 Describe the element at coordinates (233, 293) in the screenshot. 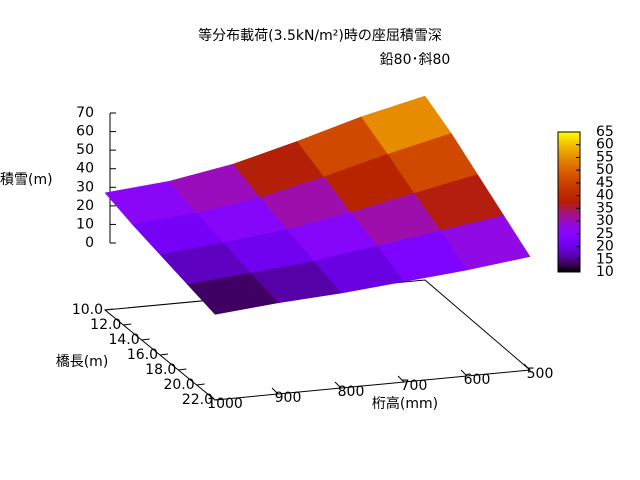

I see `surface-facet` at that location.